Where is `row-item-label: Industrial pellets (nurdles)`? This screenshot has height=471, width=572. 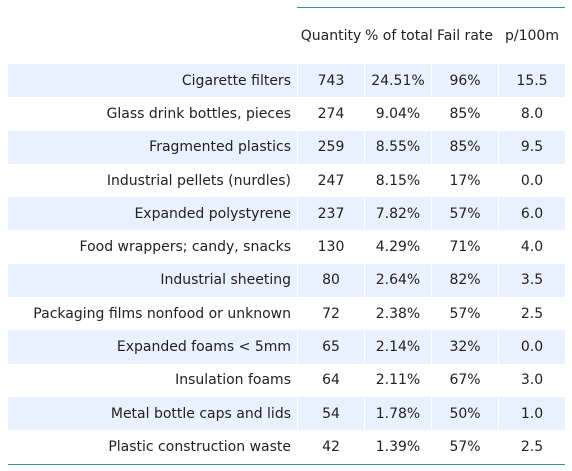
row-item-label: Industrial pellets (nurdles) is located at coordinates (198, 180).